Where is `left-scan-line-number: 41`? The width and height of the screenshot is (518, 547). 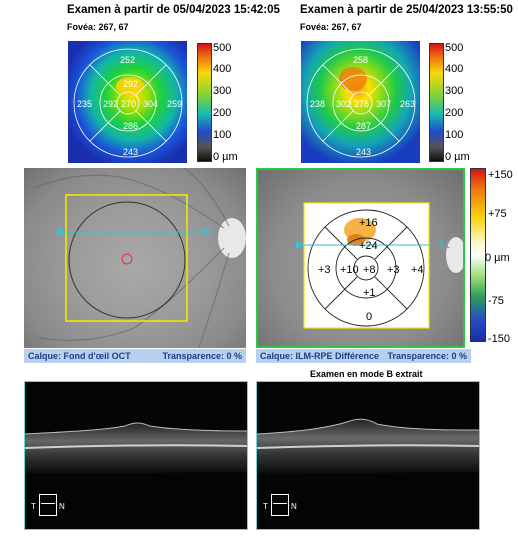
left-scan-line-number: 41 is located at coordinates (208, 232).